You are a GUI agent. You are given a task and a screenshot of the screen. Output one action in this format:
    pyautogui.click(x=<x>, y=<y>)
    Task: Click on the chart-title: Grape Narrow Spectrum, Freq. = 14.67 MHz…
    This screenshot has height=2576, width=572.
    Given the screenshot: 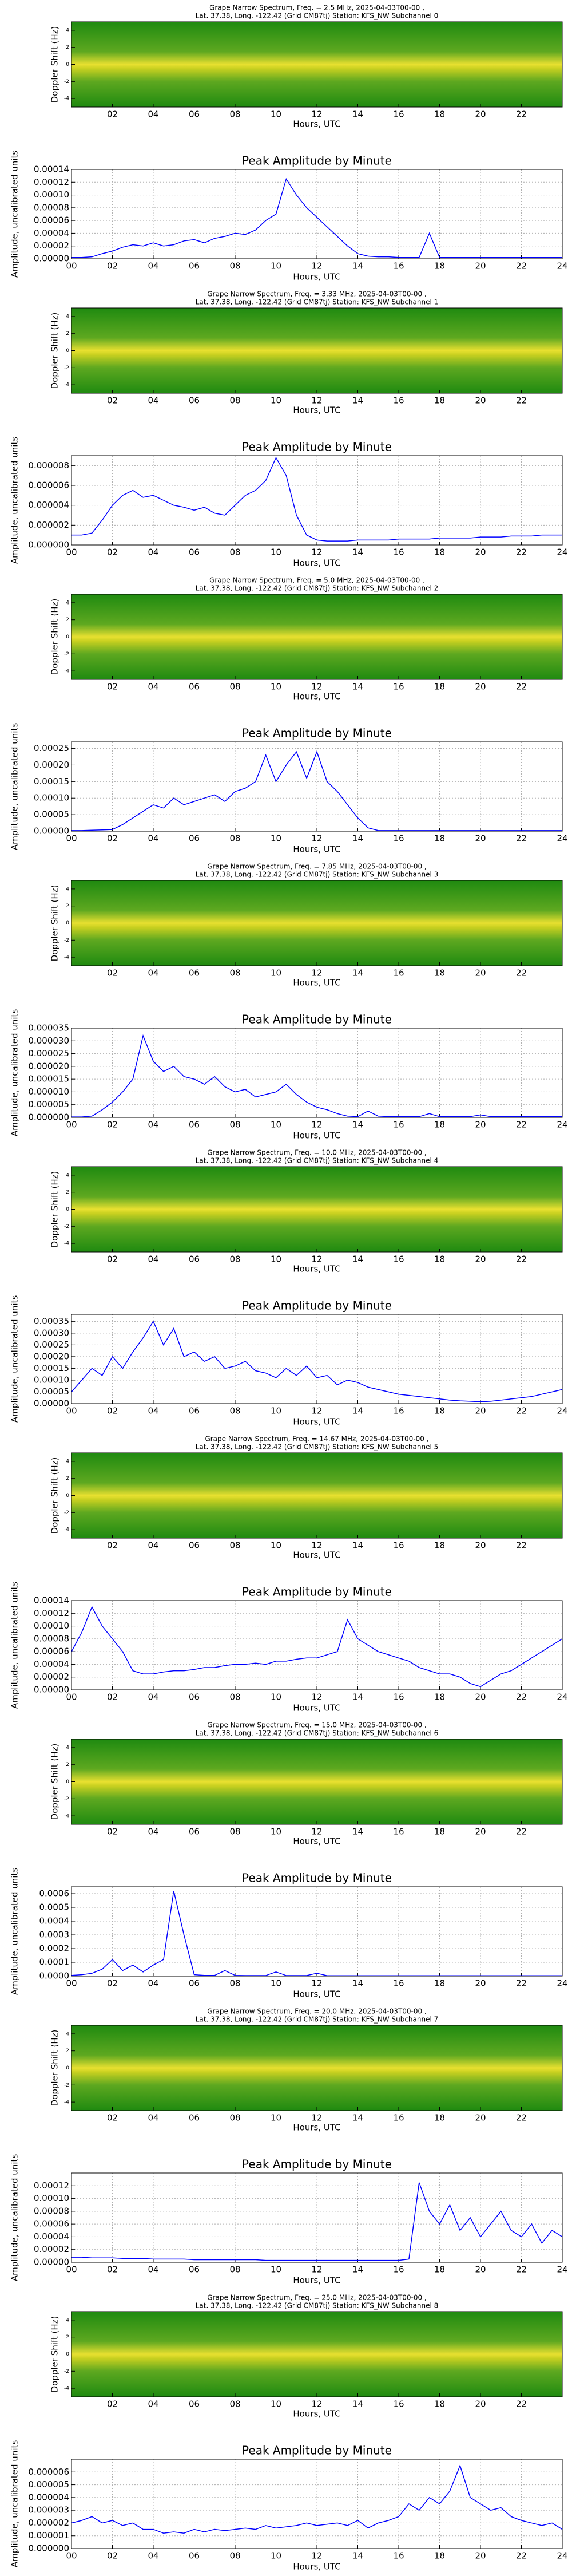 What is the action you would take?
    pyautogui.click(x=316, y=1439)
    